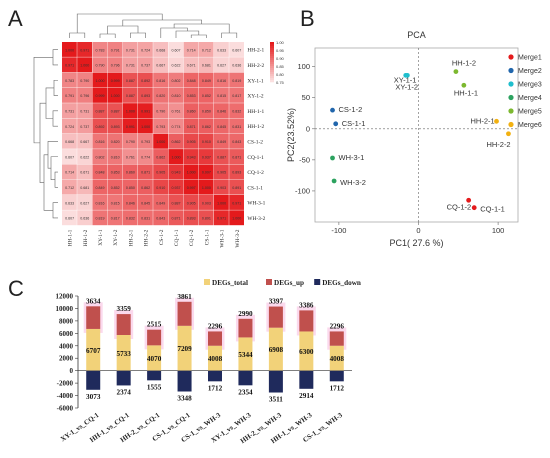 This screenshot has width=550, height=458. I want to click on heatmap-cell-value: 0.607, so click(236, 50).